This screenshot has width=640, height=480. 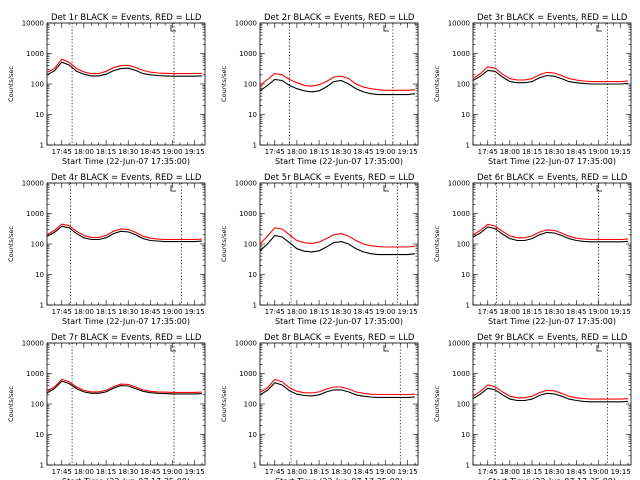 What do you see at coordinates (552, 338) in the screenshot?
I see `panel-title: Det 9r BLACK = Events, RED = LLD` at bounding box center [552, 338].